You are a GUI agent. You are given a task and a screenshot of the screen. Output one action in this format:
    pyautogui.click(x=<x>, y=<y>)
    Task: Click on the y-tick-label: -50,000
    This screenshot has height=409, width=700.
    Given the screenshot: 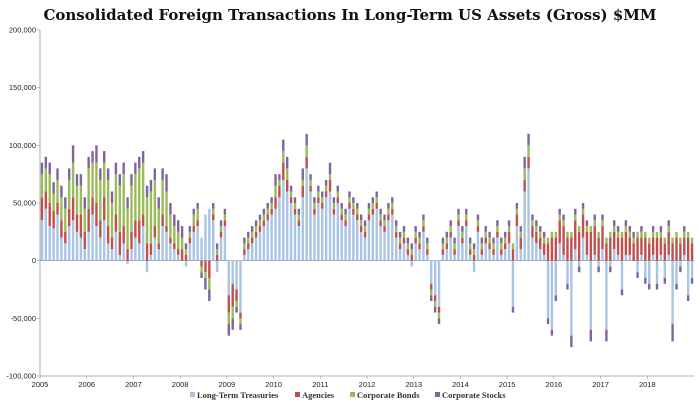 What is the action you would take?
    pyautogui.click(x=23, y=318)
    